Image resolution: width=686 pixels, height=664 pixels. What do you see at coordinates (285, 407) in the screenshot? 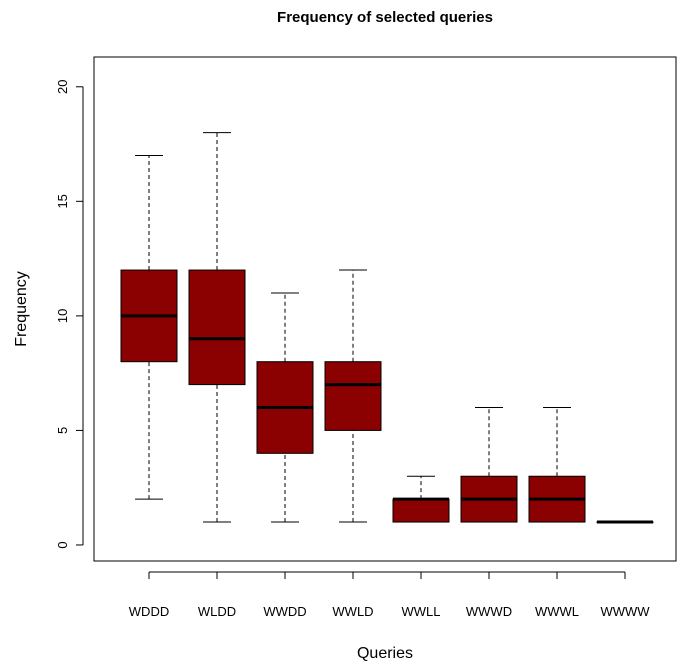
I see `box-wwdd` at bounding box center [285, 407].